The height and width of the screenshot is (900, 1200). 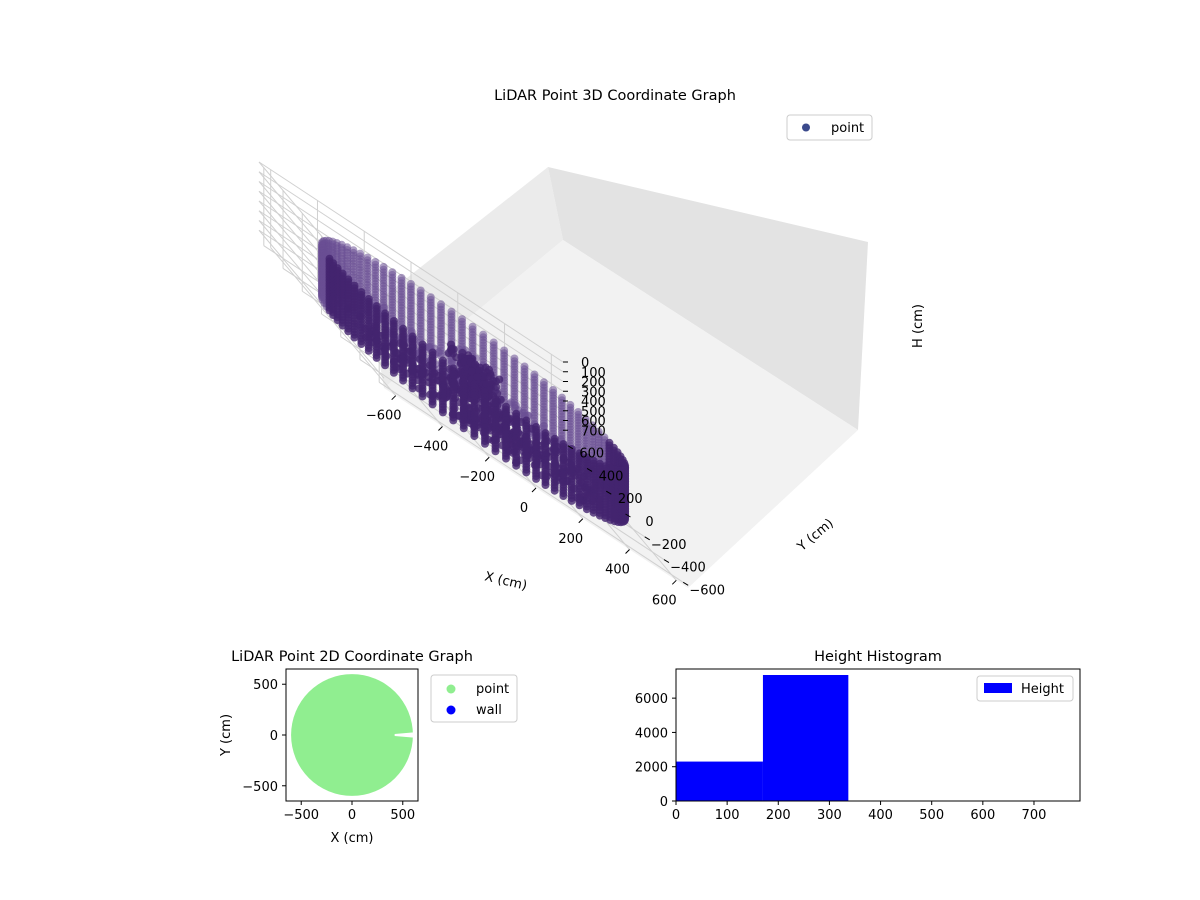 I want to click on y-tick-label-3d: −600, so click(x=707, y=590).